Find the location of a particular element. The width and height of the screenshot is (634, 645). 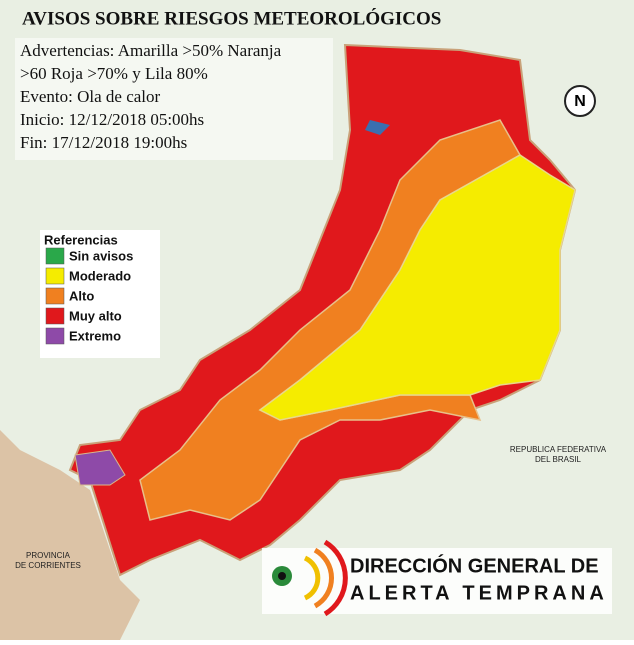

logo-line1: DIRECCIÓN GENERAL DE is located at coordinates (474, 565).